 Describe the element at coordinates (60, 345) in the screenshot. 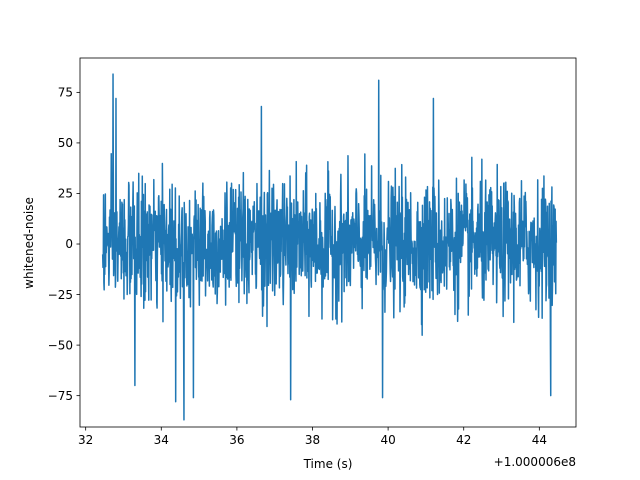

I see `y-tick-label: −50` at that location.